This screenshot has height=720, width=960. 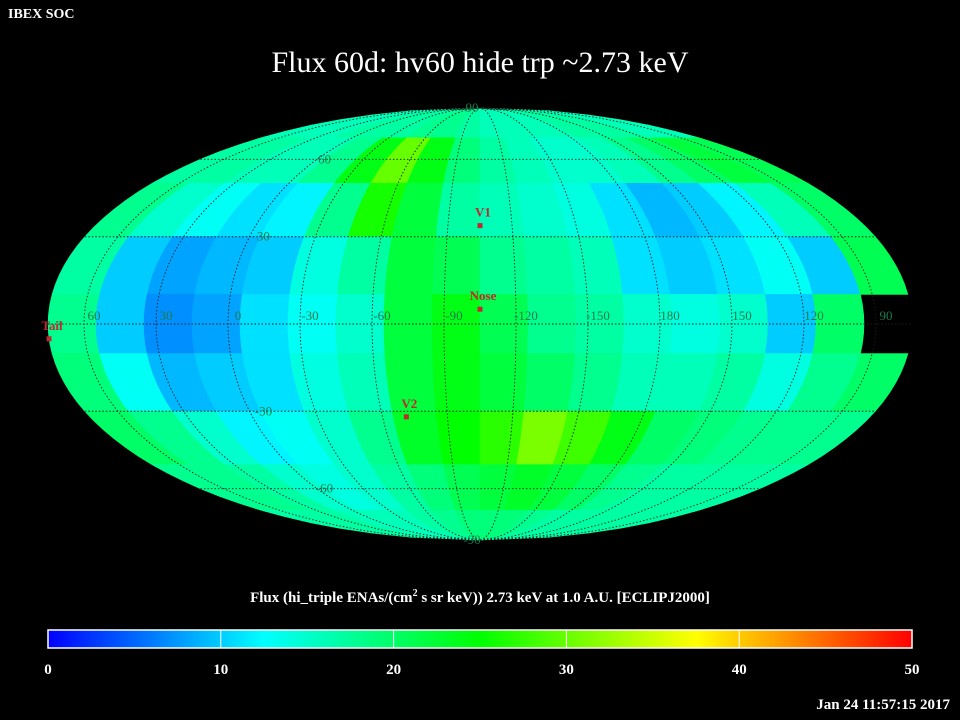 What do you see at coordinates (409, 403) in the screenshot?
I see `marker-label: V2` at bounding box center [409, 403].